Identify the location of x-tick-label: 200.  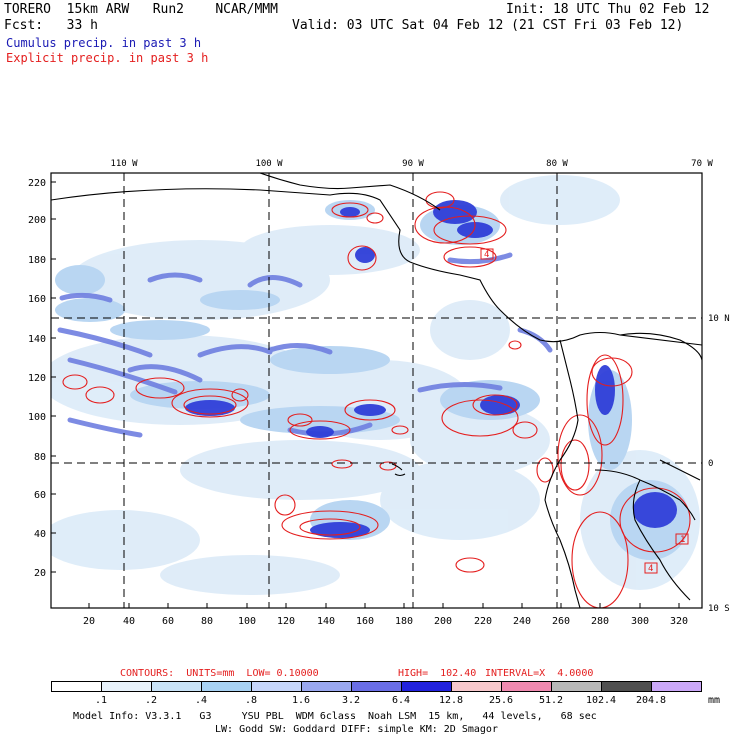
(443, 621).